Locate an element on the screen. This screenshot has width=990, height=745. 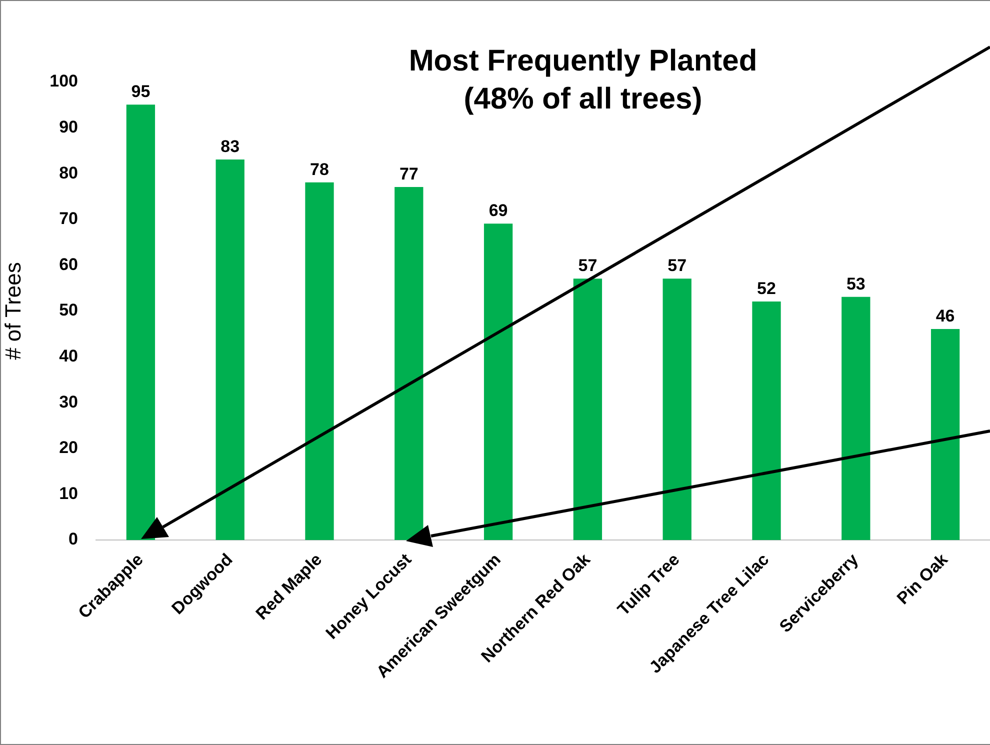
data-label: 95 is located at coordinates (140, 92).